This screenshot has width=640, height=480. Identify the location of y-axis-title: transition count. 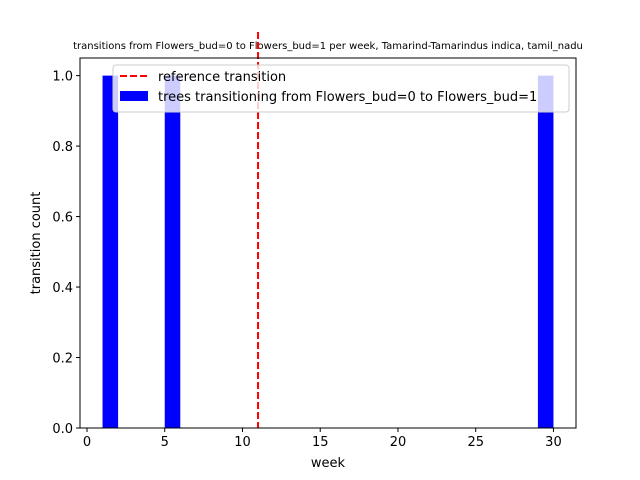
(36, 243).